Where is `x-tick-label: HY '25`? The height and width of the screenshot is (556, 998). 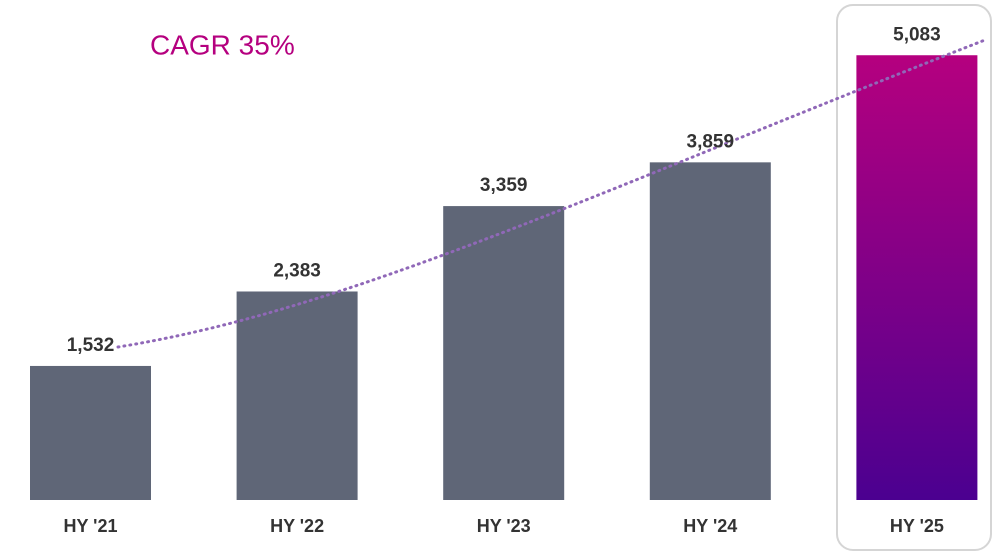
x-tick-label: HY '25 is located at coordinates (917, 526).